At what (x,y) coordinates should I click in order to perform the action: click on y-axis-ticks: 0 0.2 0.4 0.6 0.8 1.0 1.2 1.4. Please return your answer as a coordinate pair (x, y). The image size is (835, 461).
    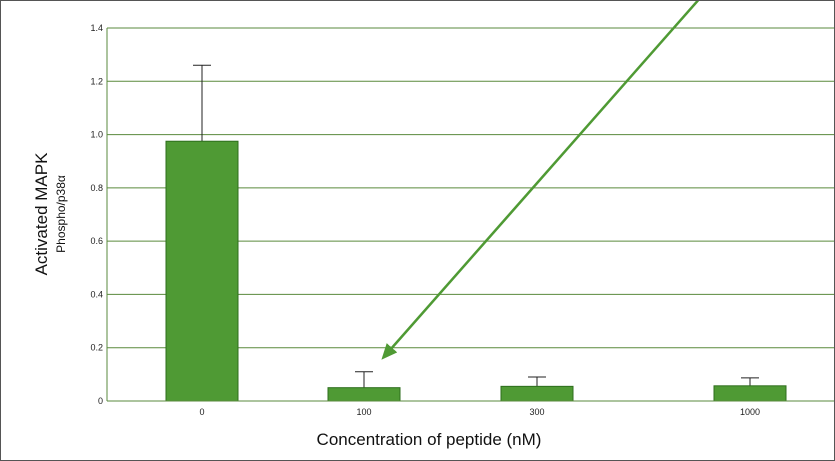
    Looking at the image, I should click on (96, 214).